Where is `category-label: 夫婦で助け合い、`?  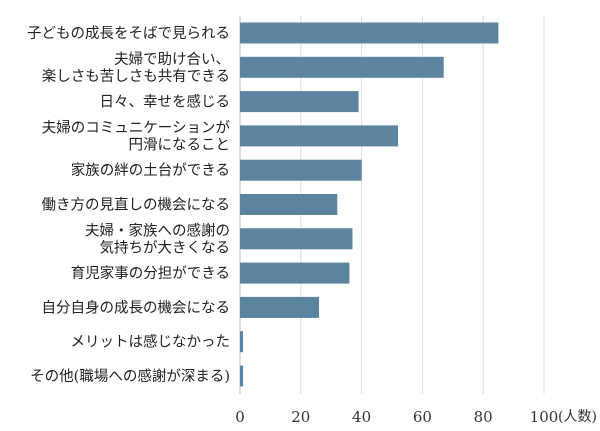
category-label: 夫婦で助け合い、 is located at coordinates (172, 59).